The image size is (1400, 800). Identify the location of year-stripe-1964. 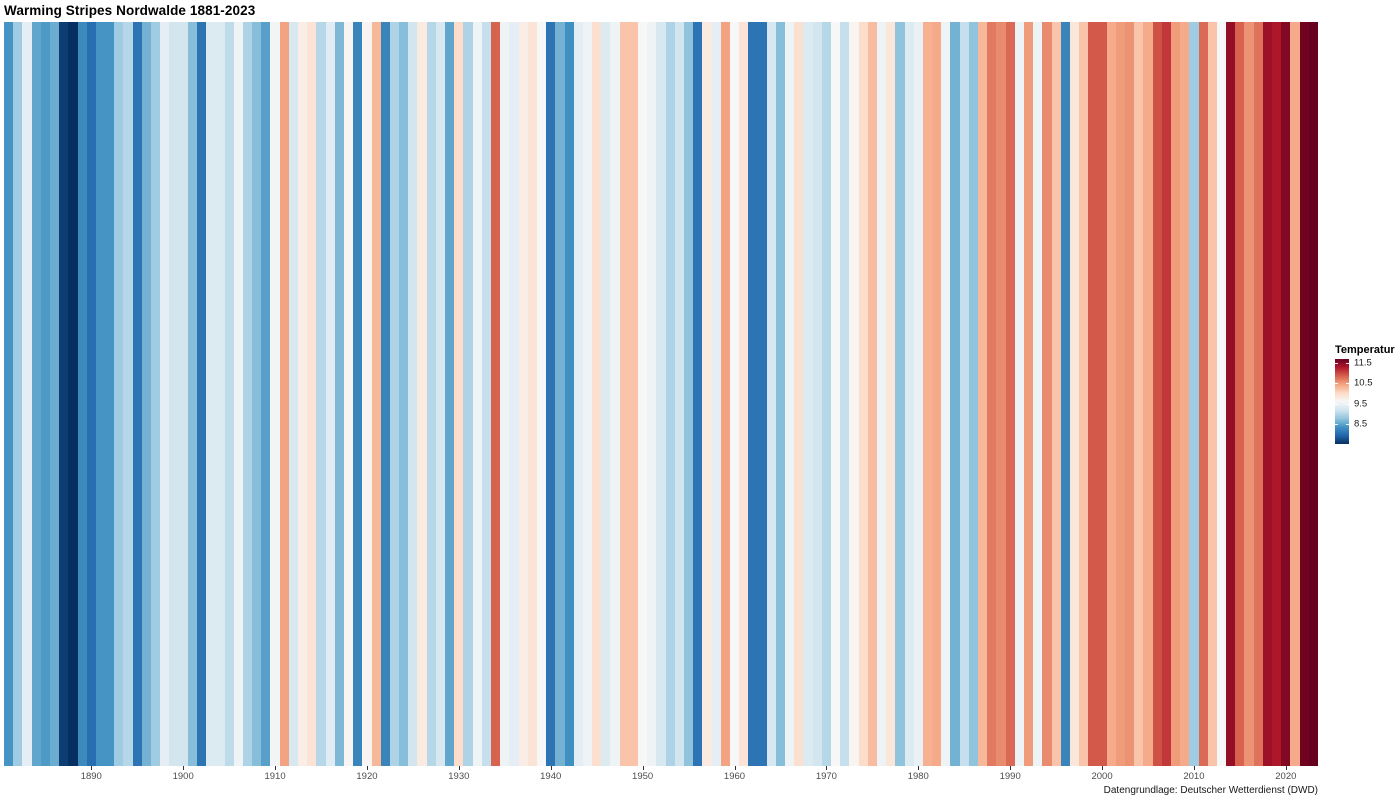
(771, 394).